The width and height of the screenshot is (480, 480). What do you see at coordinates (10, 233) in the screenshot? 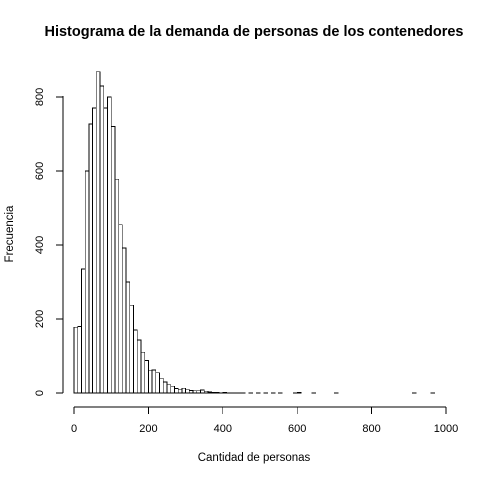
I see `y-axis-label: Frecuencia` at bounding box center [10, 233].